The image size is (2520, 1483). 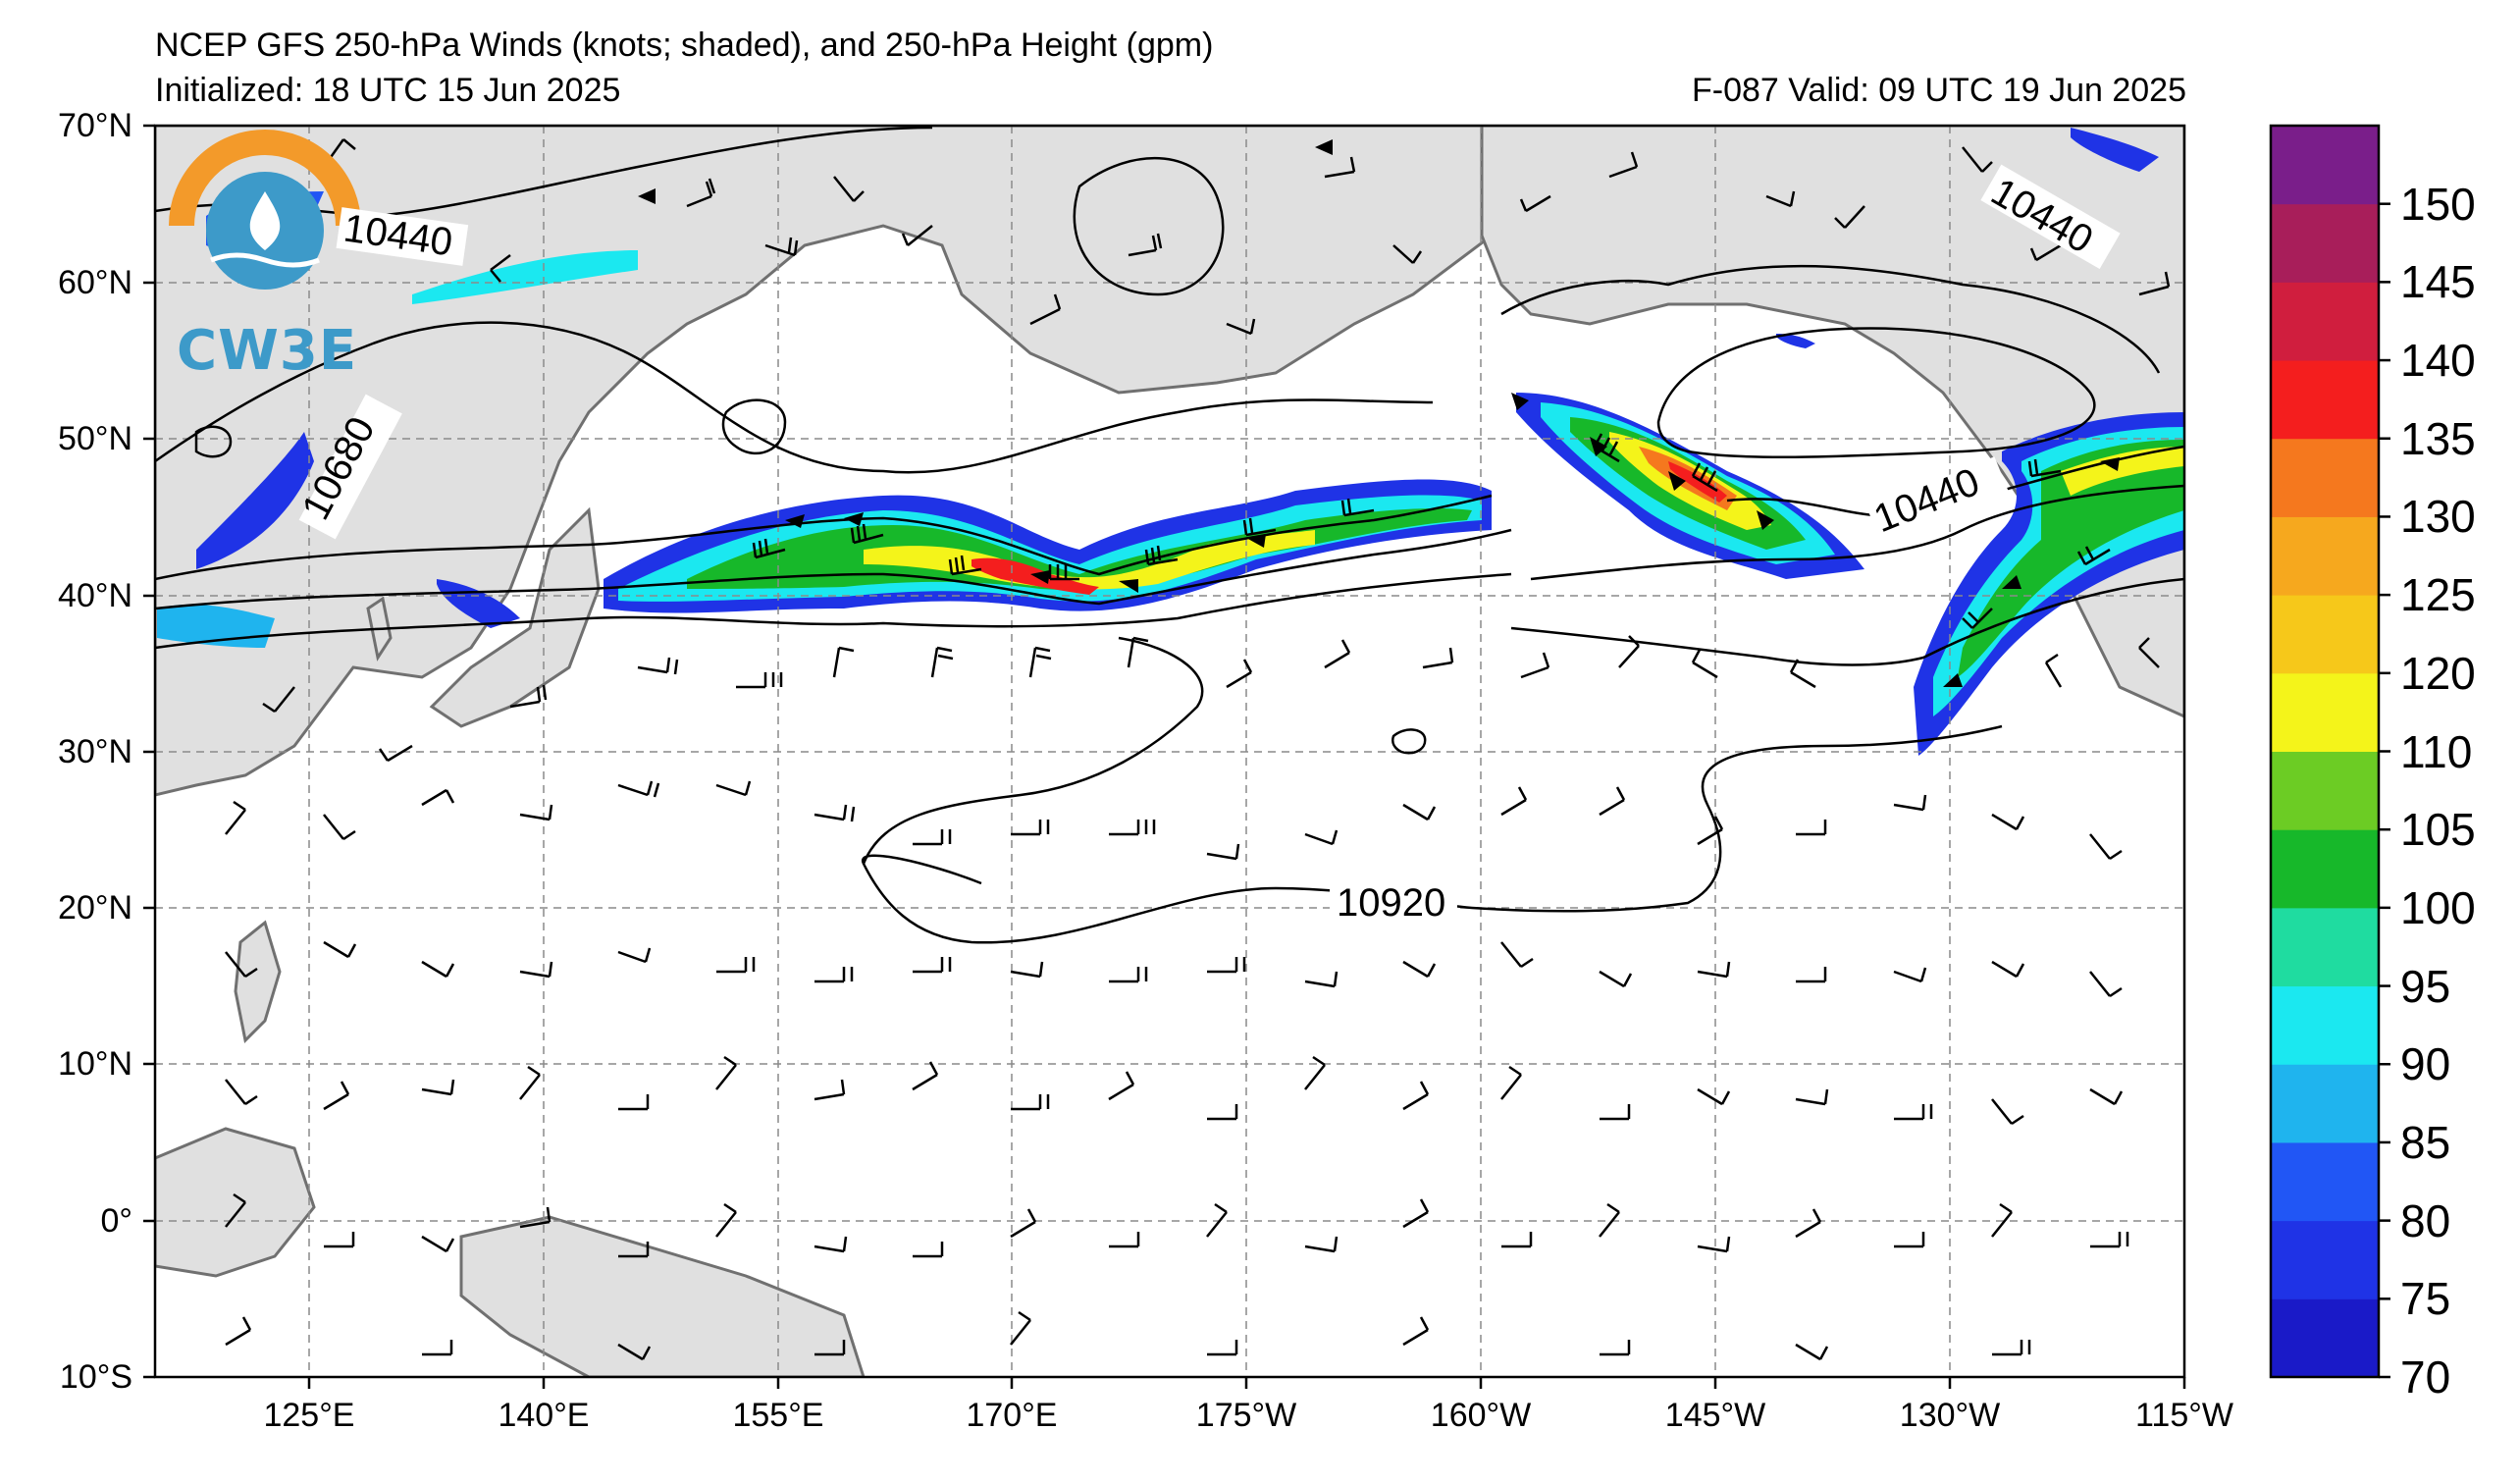 What do you see at coordinates (2425, 1142) in the screenshot?
I see `colorbar-label: 85` at bounding box center [2425, 1142].